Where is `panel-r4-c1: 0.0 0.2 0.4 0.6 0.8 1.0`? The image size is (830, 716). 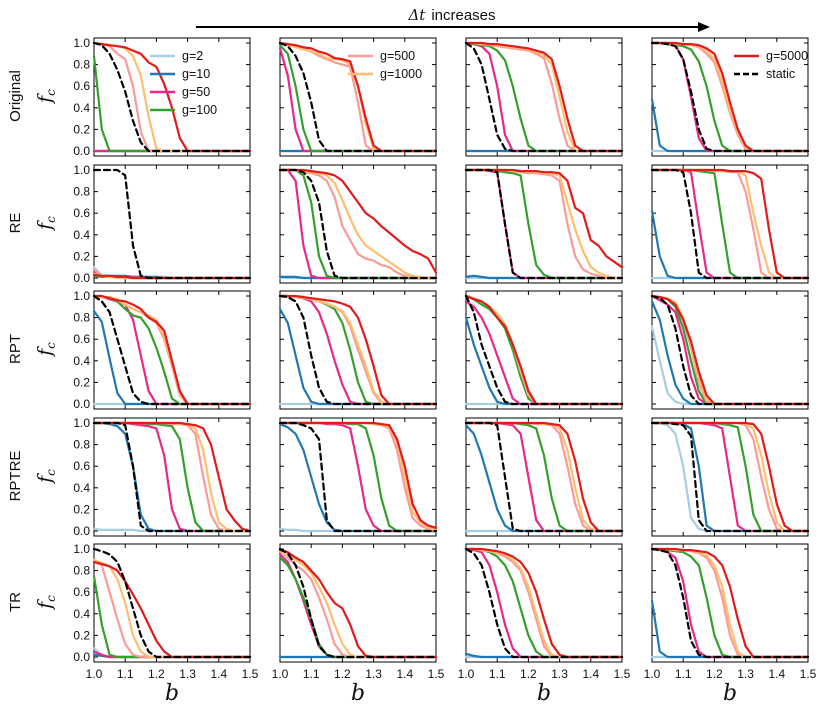
panel-r4-c1: 0.0 0.2 0.4 0.6 0.8 1.0 is located at coordinates (162, 477).